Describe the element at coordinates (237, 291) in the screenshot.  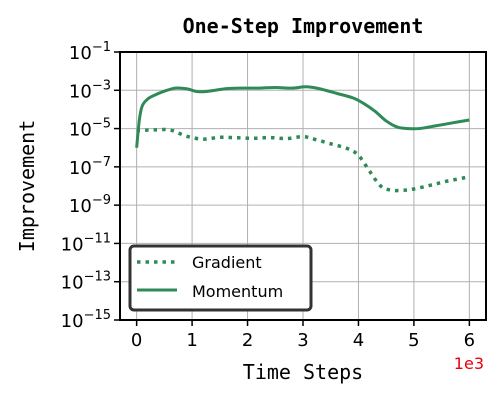
I see `legend-momentum-label: Momentum` at that location.